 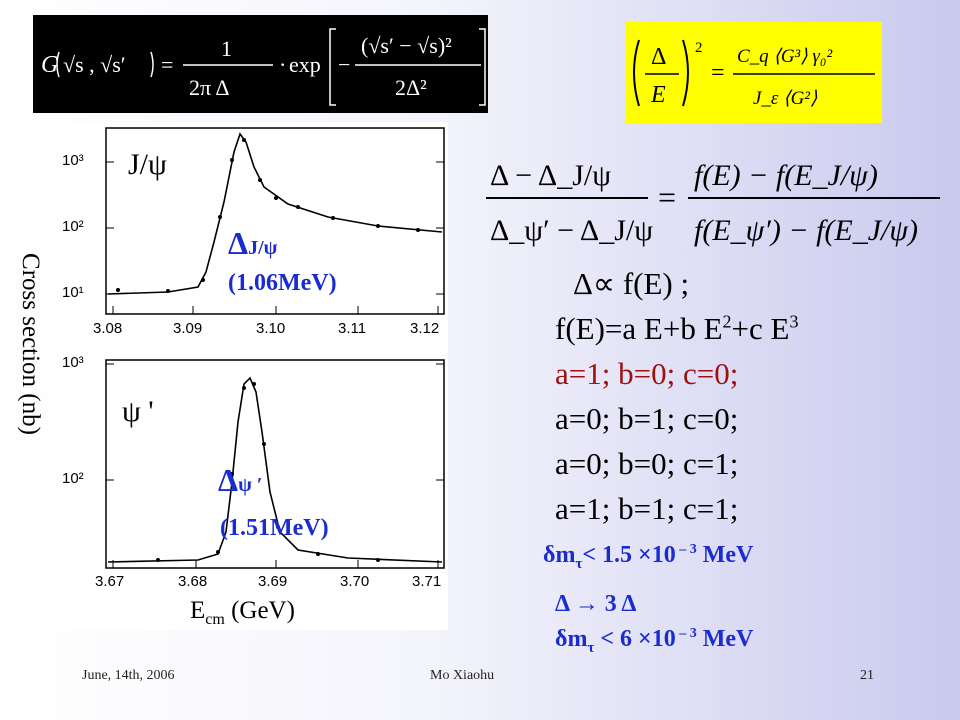 What do you see at coordinates (30, 344) in the screenshot?
I see `y-axis-label: Cross section (nb)` at bounding box center [30, 344].